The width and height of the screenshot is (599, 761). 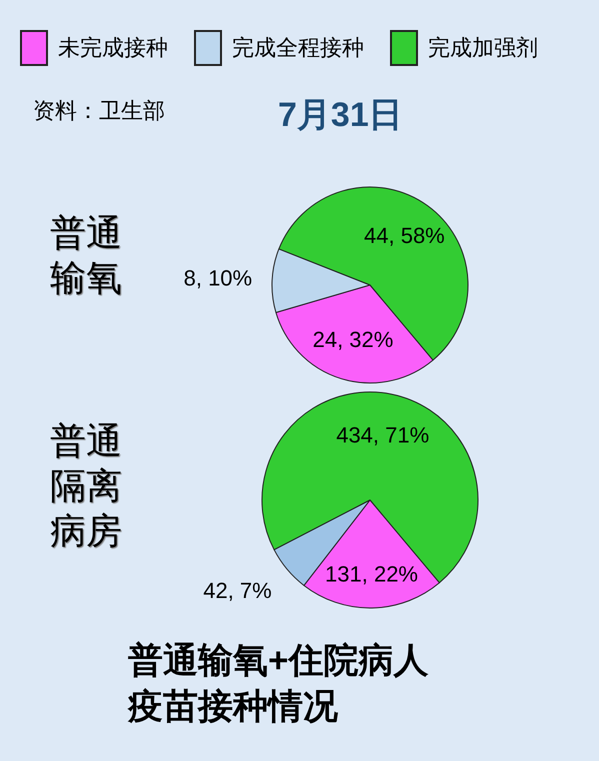 I want to click on text: 普通输氧, so click(x=86, y=255).